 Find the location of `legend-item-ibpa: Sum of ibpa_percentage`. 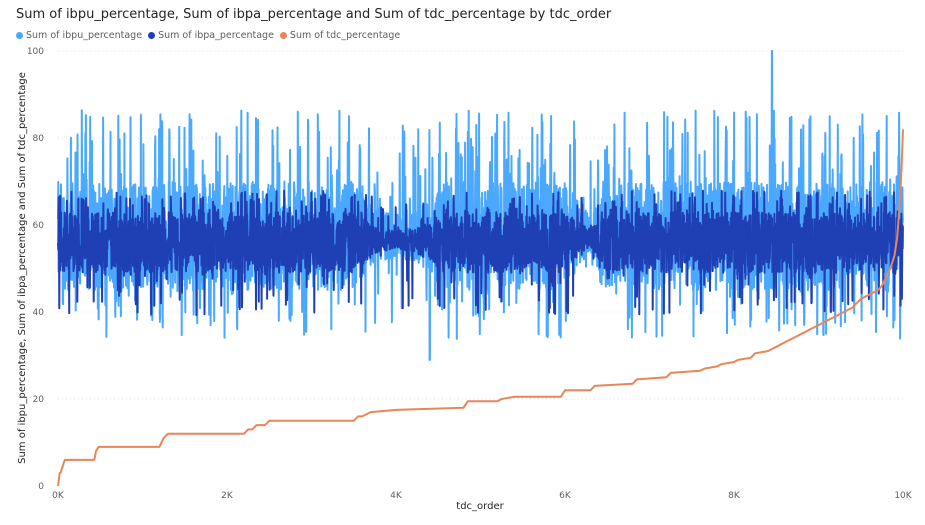

legend-item-ibpa: Sum of ibpa_percentage is located at coordinates (211, 35).